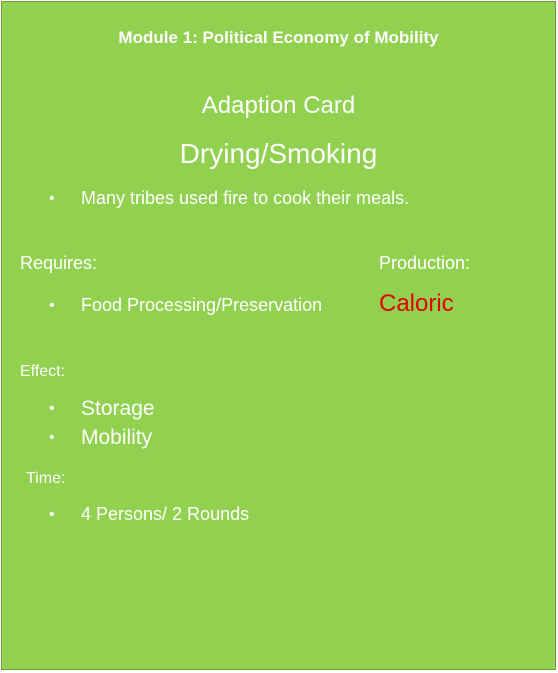  I want to click on requires-item-text: Food Processing/Preservation, so click(202, 305).